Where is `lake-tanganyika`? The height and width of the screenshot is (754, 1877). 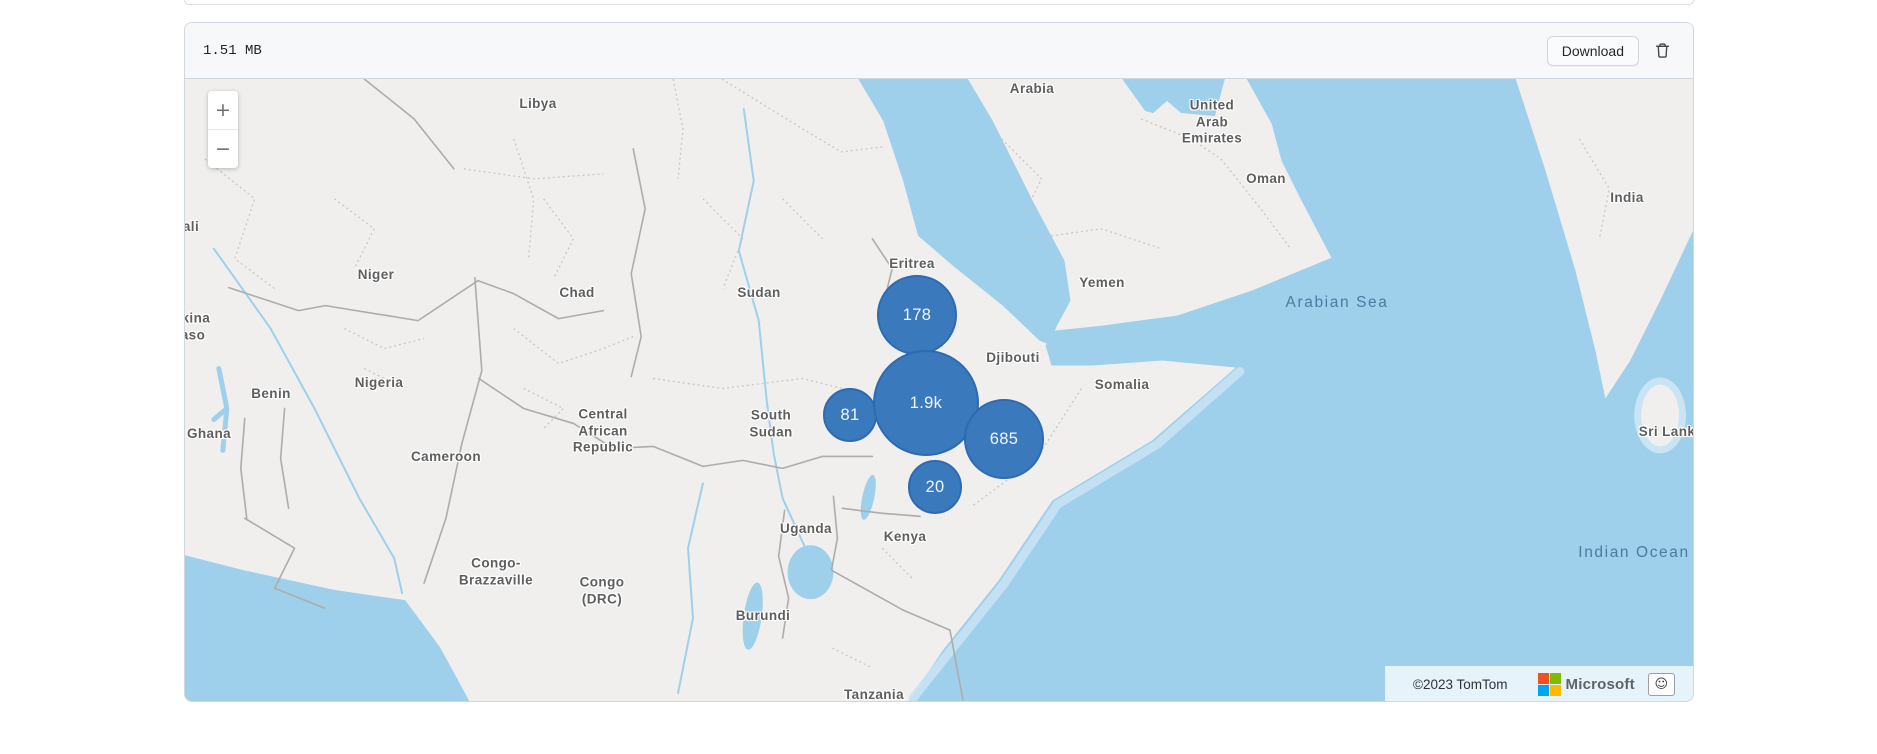 lake-tanganyika is located at coordinates (752, 616).